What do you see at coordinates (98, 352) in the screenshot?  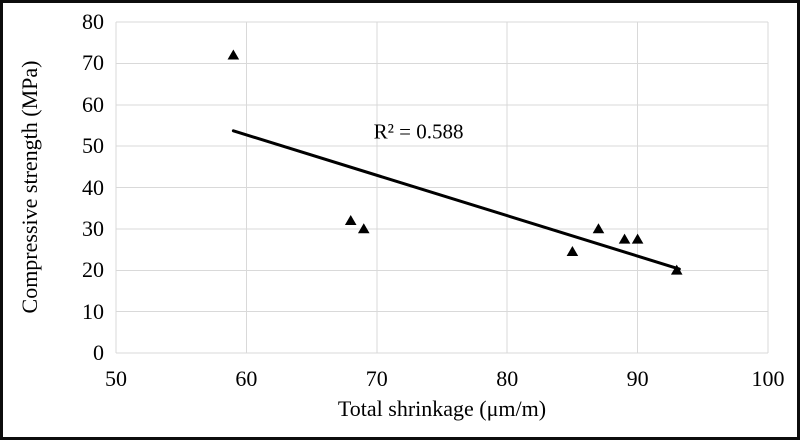 I see `y-tick-label: 0` at bounding box center [98, 352].